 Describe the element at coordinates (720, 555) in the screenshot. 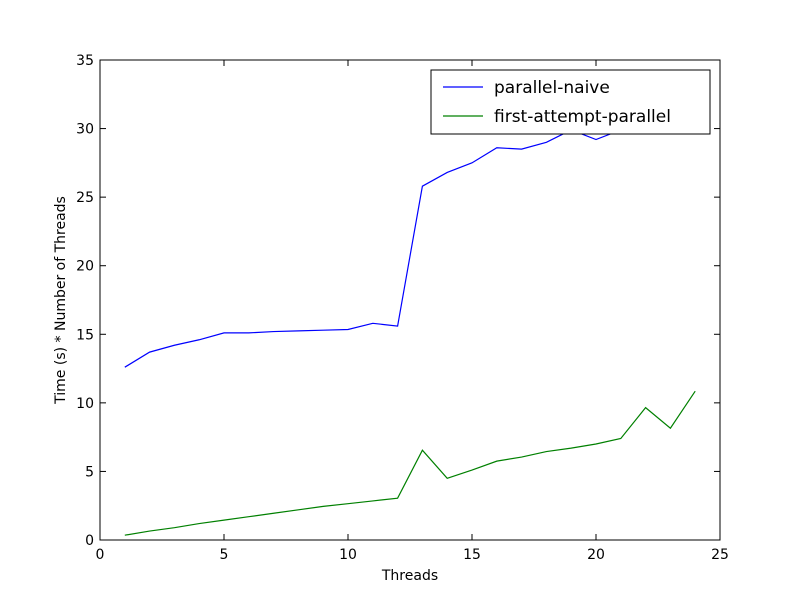

I see `x-tick-label: 25` at that location.